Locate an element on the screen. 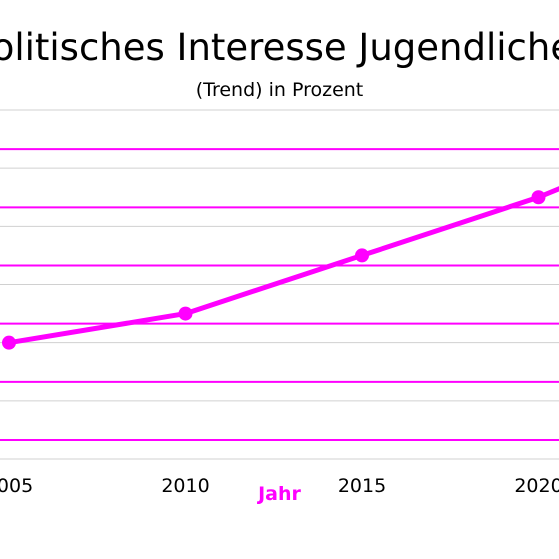 The width and height of the screenshot is (559, 559). data-point-2015 is located at coordinates (362, 255).